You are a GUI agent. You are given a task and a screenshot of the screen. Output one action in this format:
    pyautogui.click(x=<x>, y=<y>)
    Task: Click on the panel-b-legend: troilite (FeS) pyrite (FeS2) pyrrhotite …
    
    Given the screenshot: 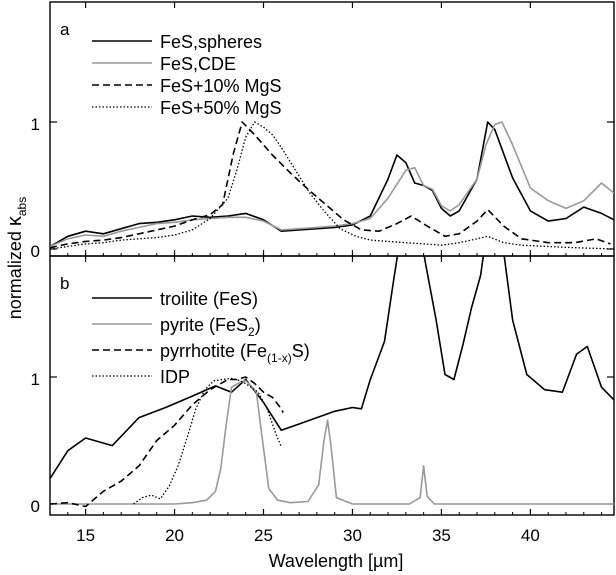 What is the action you would take?
    pyautogui.click(x=201, y=338)
    